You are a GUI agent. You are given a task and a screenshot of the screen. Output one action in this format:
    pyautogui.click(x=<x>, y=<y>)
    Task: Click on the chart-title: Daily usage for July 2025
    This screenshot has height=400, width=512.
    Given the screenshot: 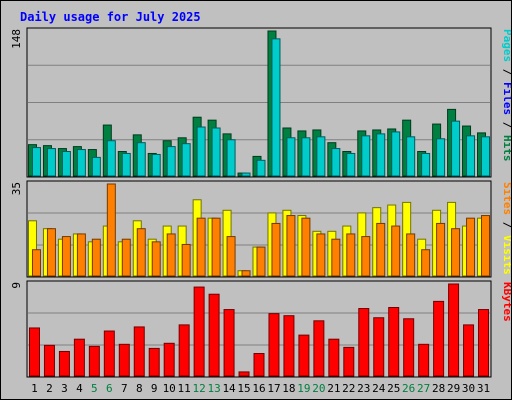 What is the action you would take?
    pyautogui.click(x=110, y=17)
    